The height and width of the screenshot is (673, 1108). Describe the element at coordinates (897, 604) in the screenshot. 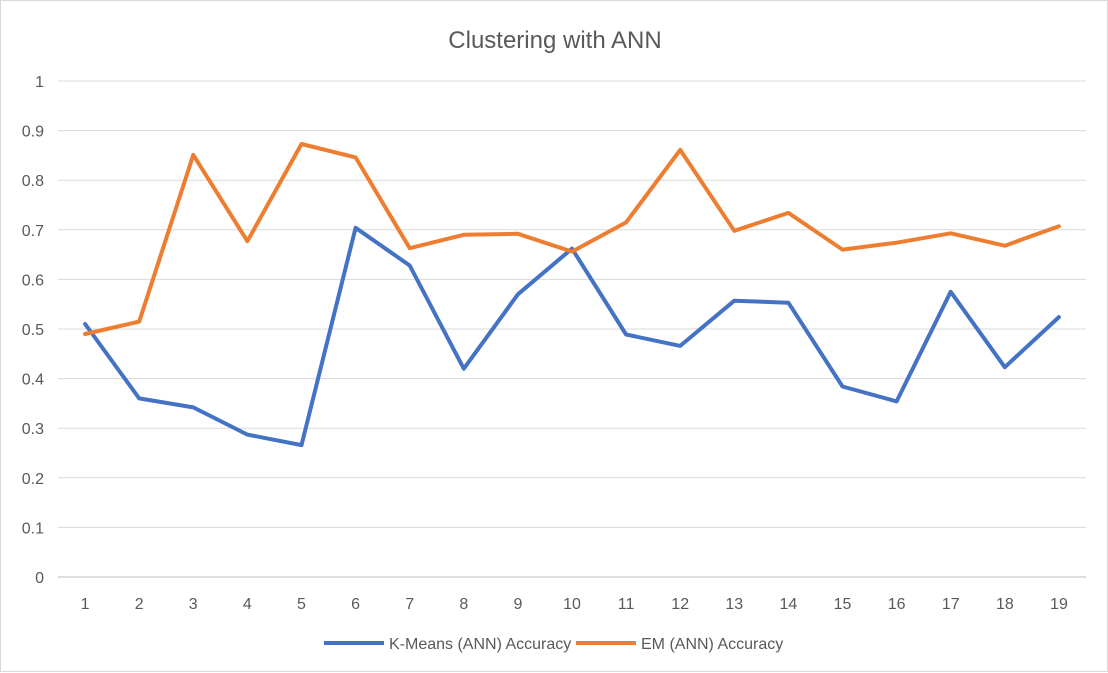

I see `x-tick-label: 16` at that location.